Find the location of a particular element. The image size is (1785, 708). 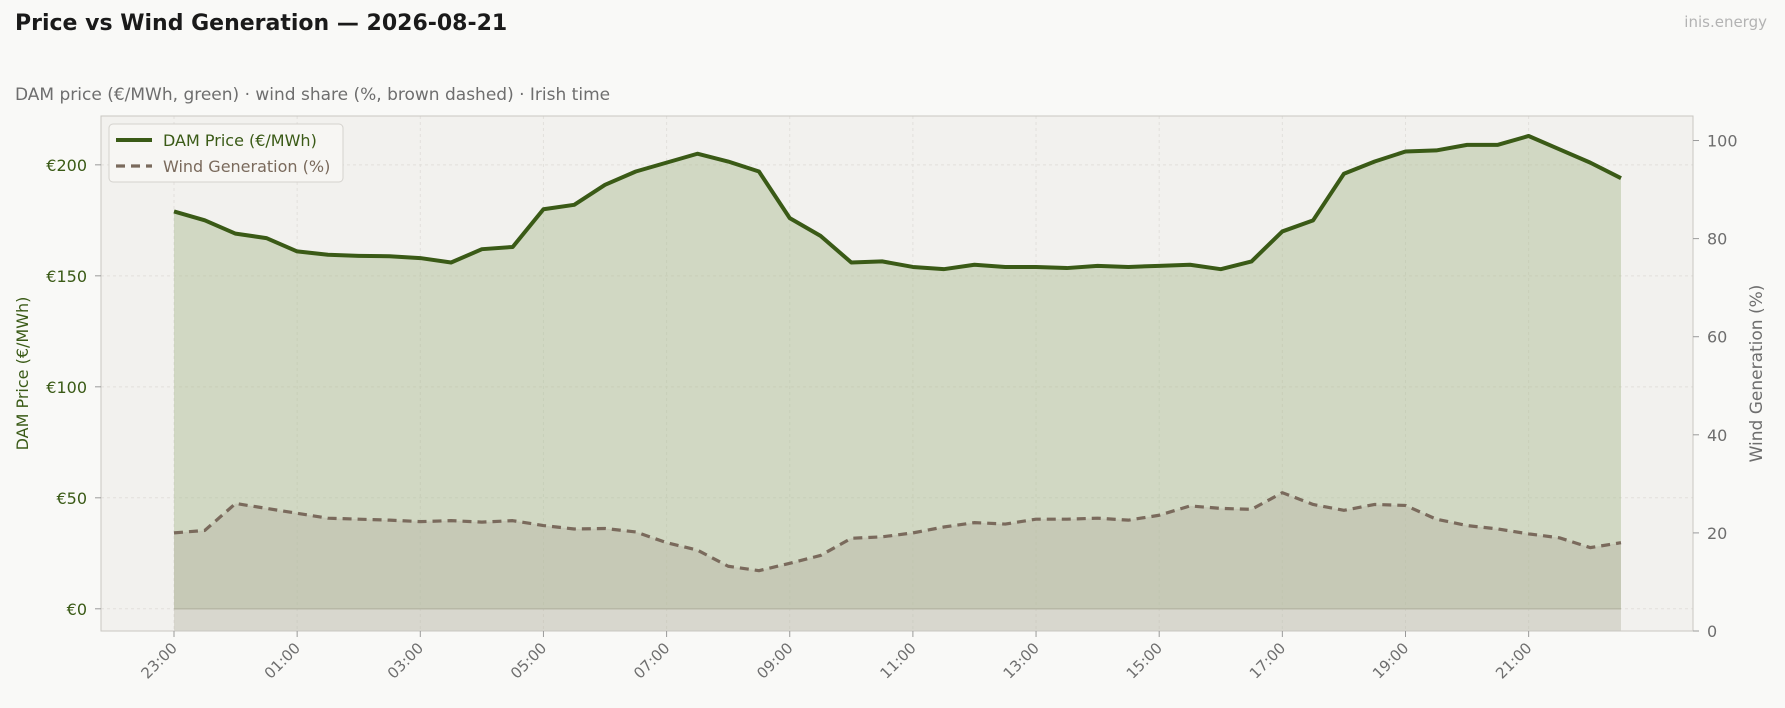

x-tick-label: 15:00 is located at coordinates (1144, 660).